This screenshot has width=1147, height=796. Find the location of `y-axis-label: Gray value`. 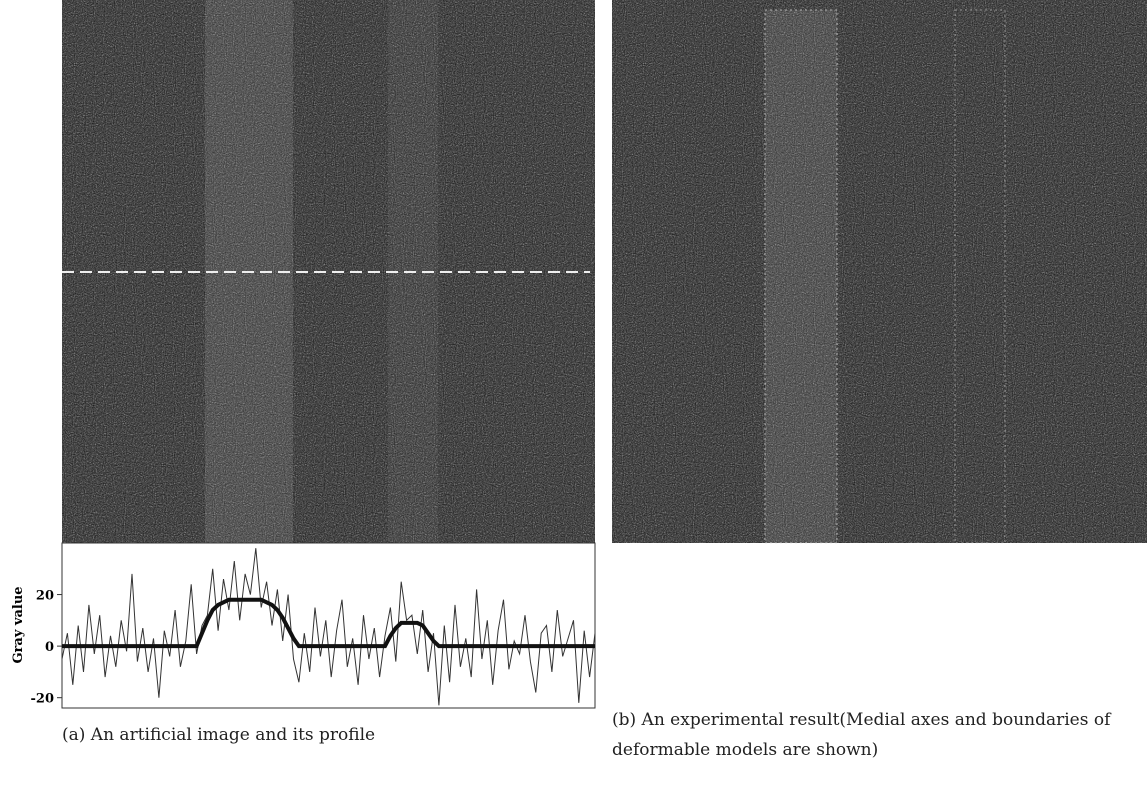

y-axis-label: Gray value is located at coordinates (18, 624).